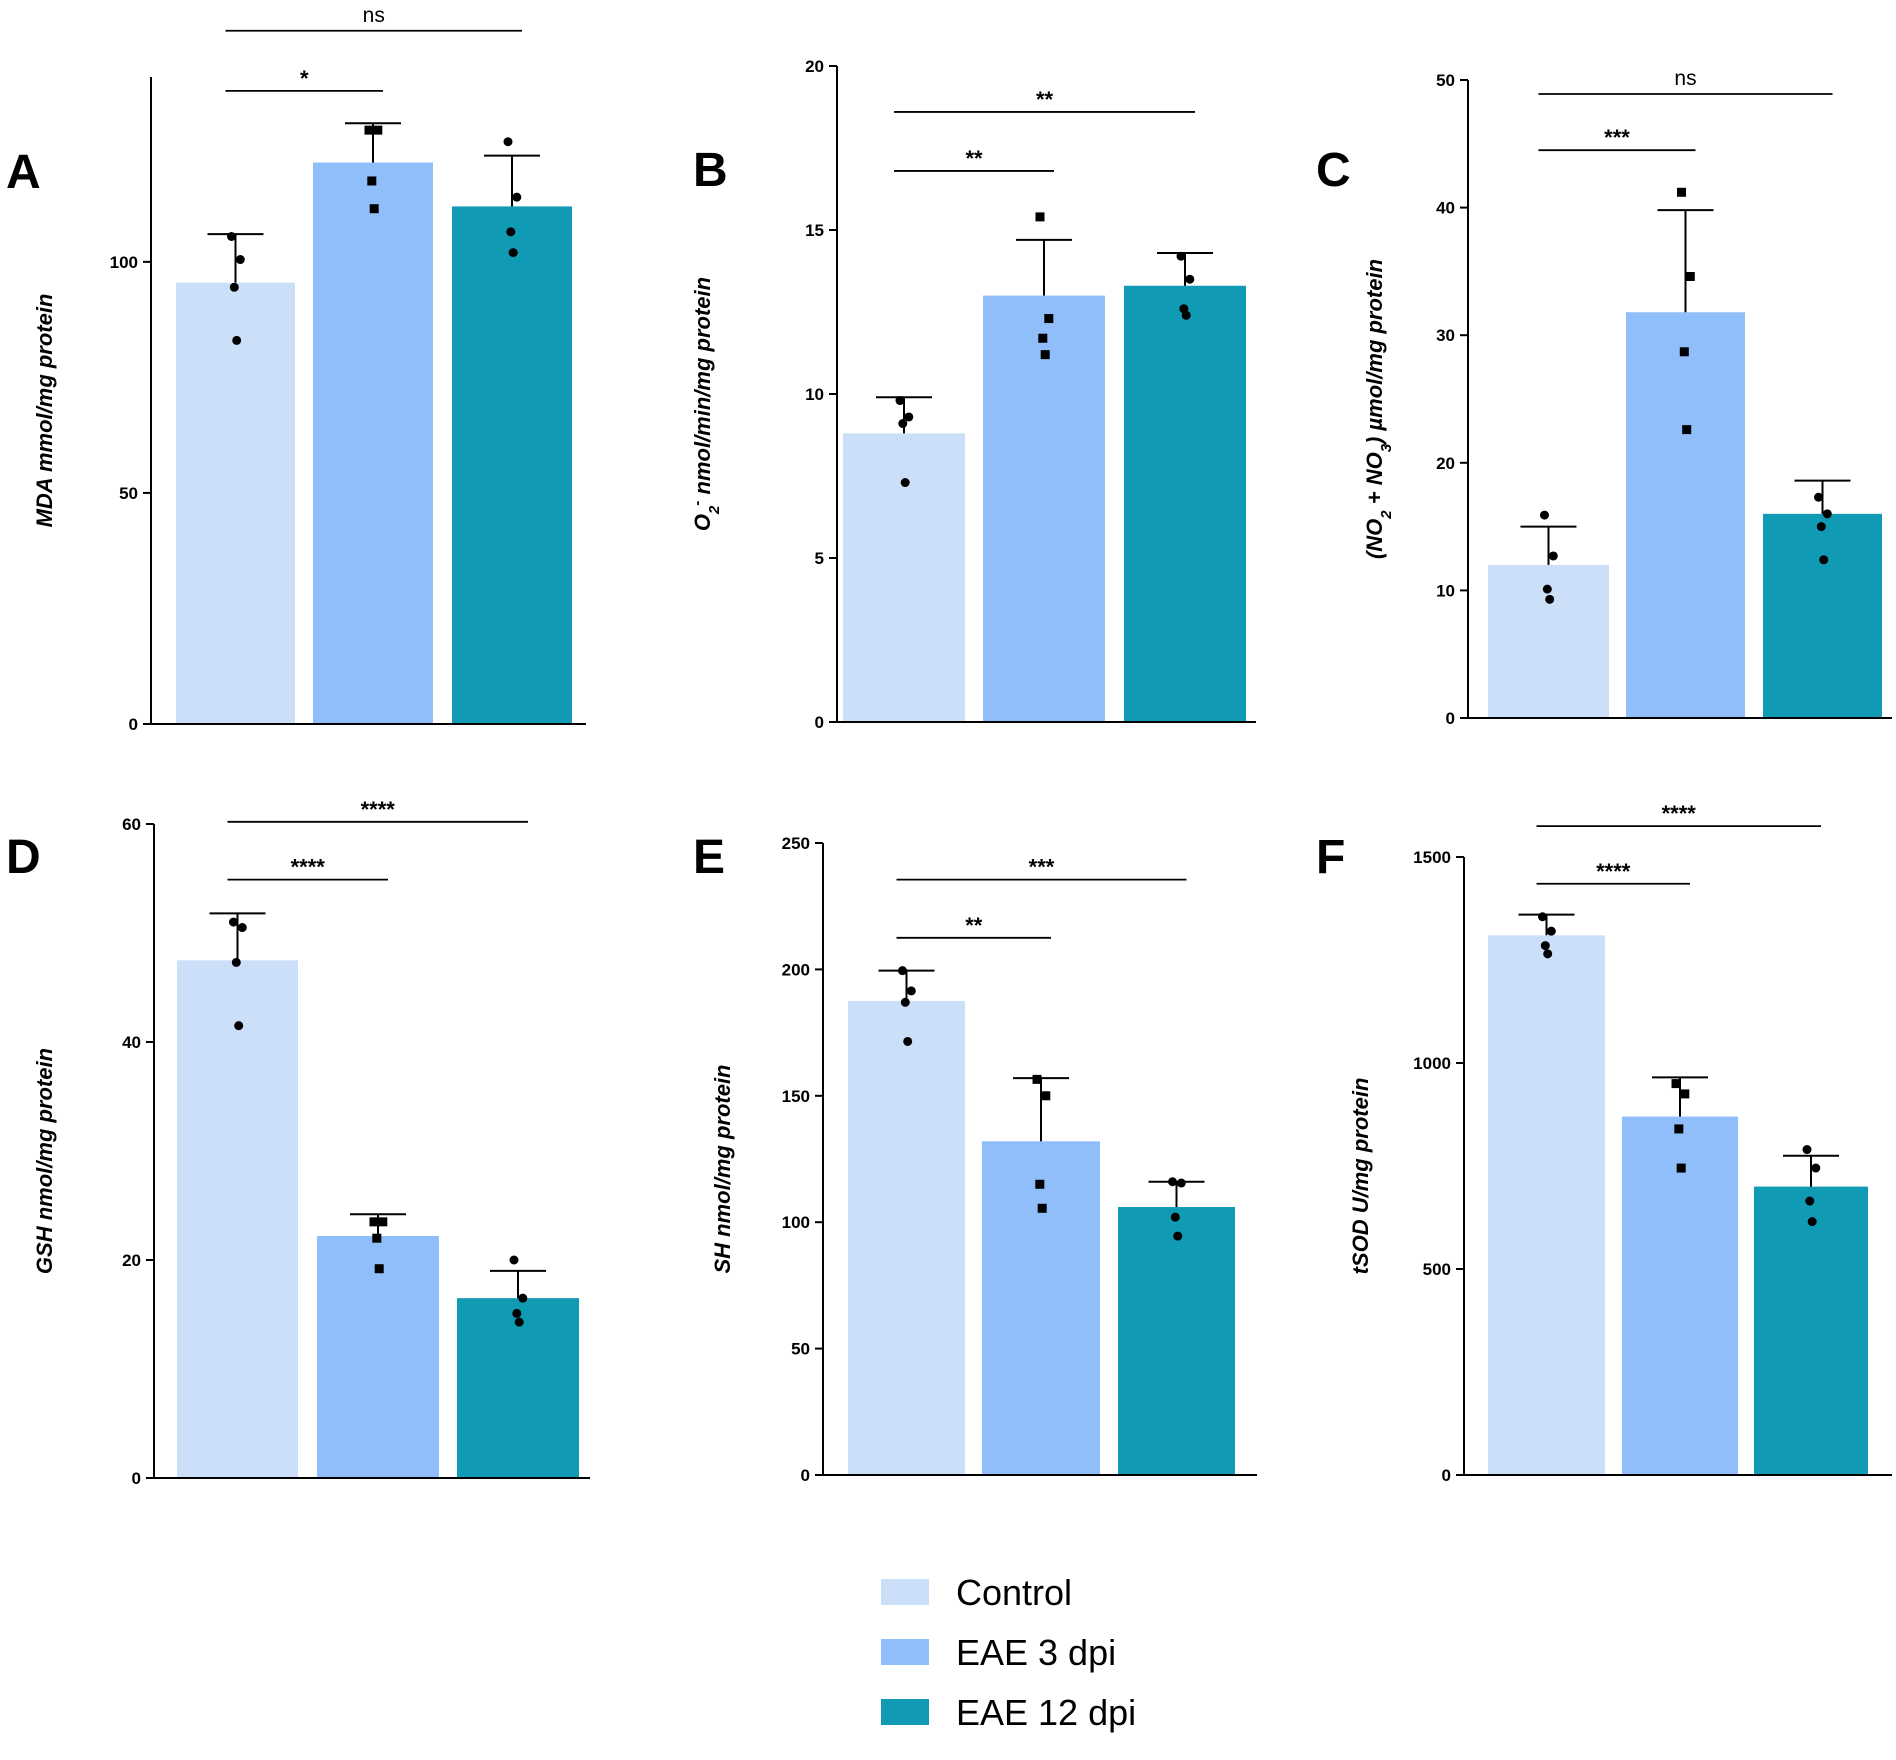  Describe the element at coordinates (304, 78) in the screenshot. I see `significance-label: *` at that location.